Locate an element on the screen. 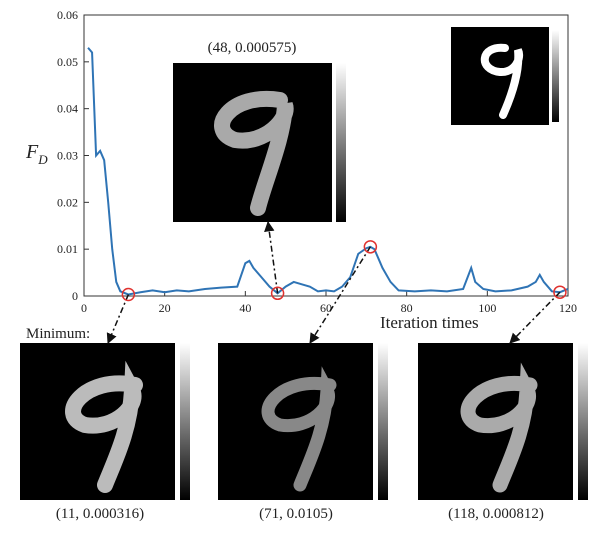 The height and width of the screenshot is (534, 613). minimum-label: Minimum: is located at coordinates (58, 334).